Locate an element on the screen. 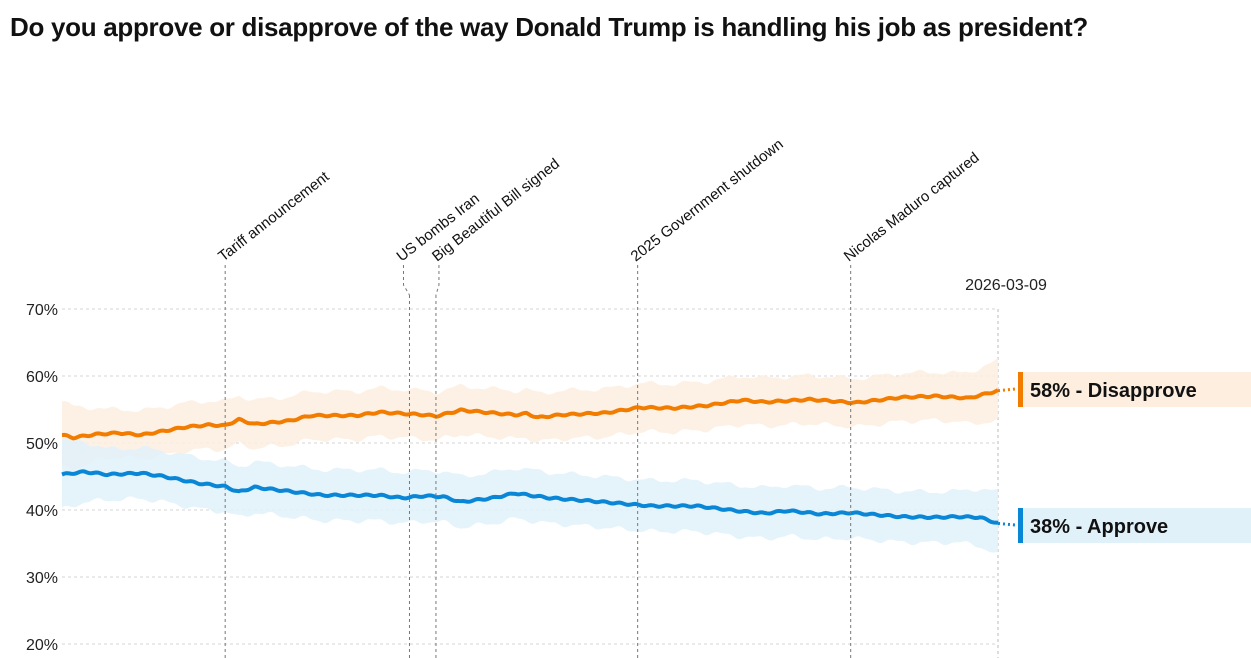 Image resolution: width=1251 pixels, height=658 pixels. event-label: 2025 Government shutdown is located at coordinates (707, 200).